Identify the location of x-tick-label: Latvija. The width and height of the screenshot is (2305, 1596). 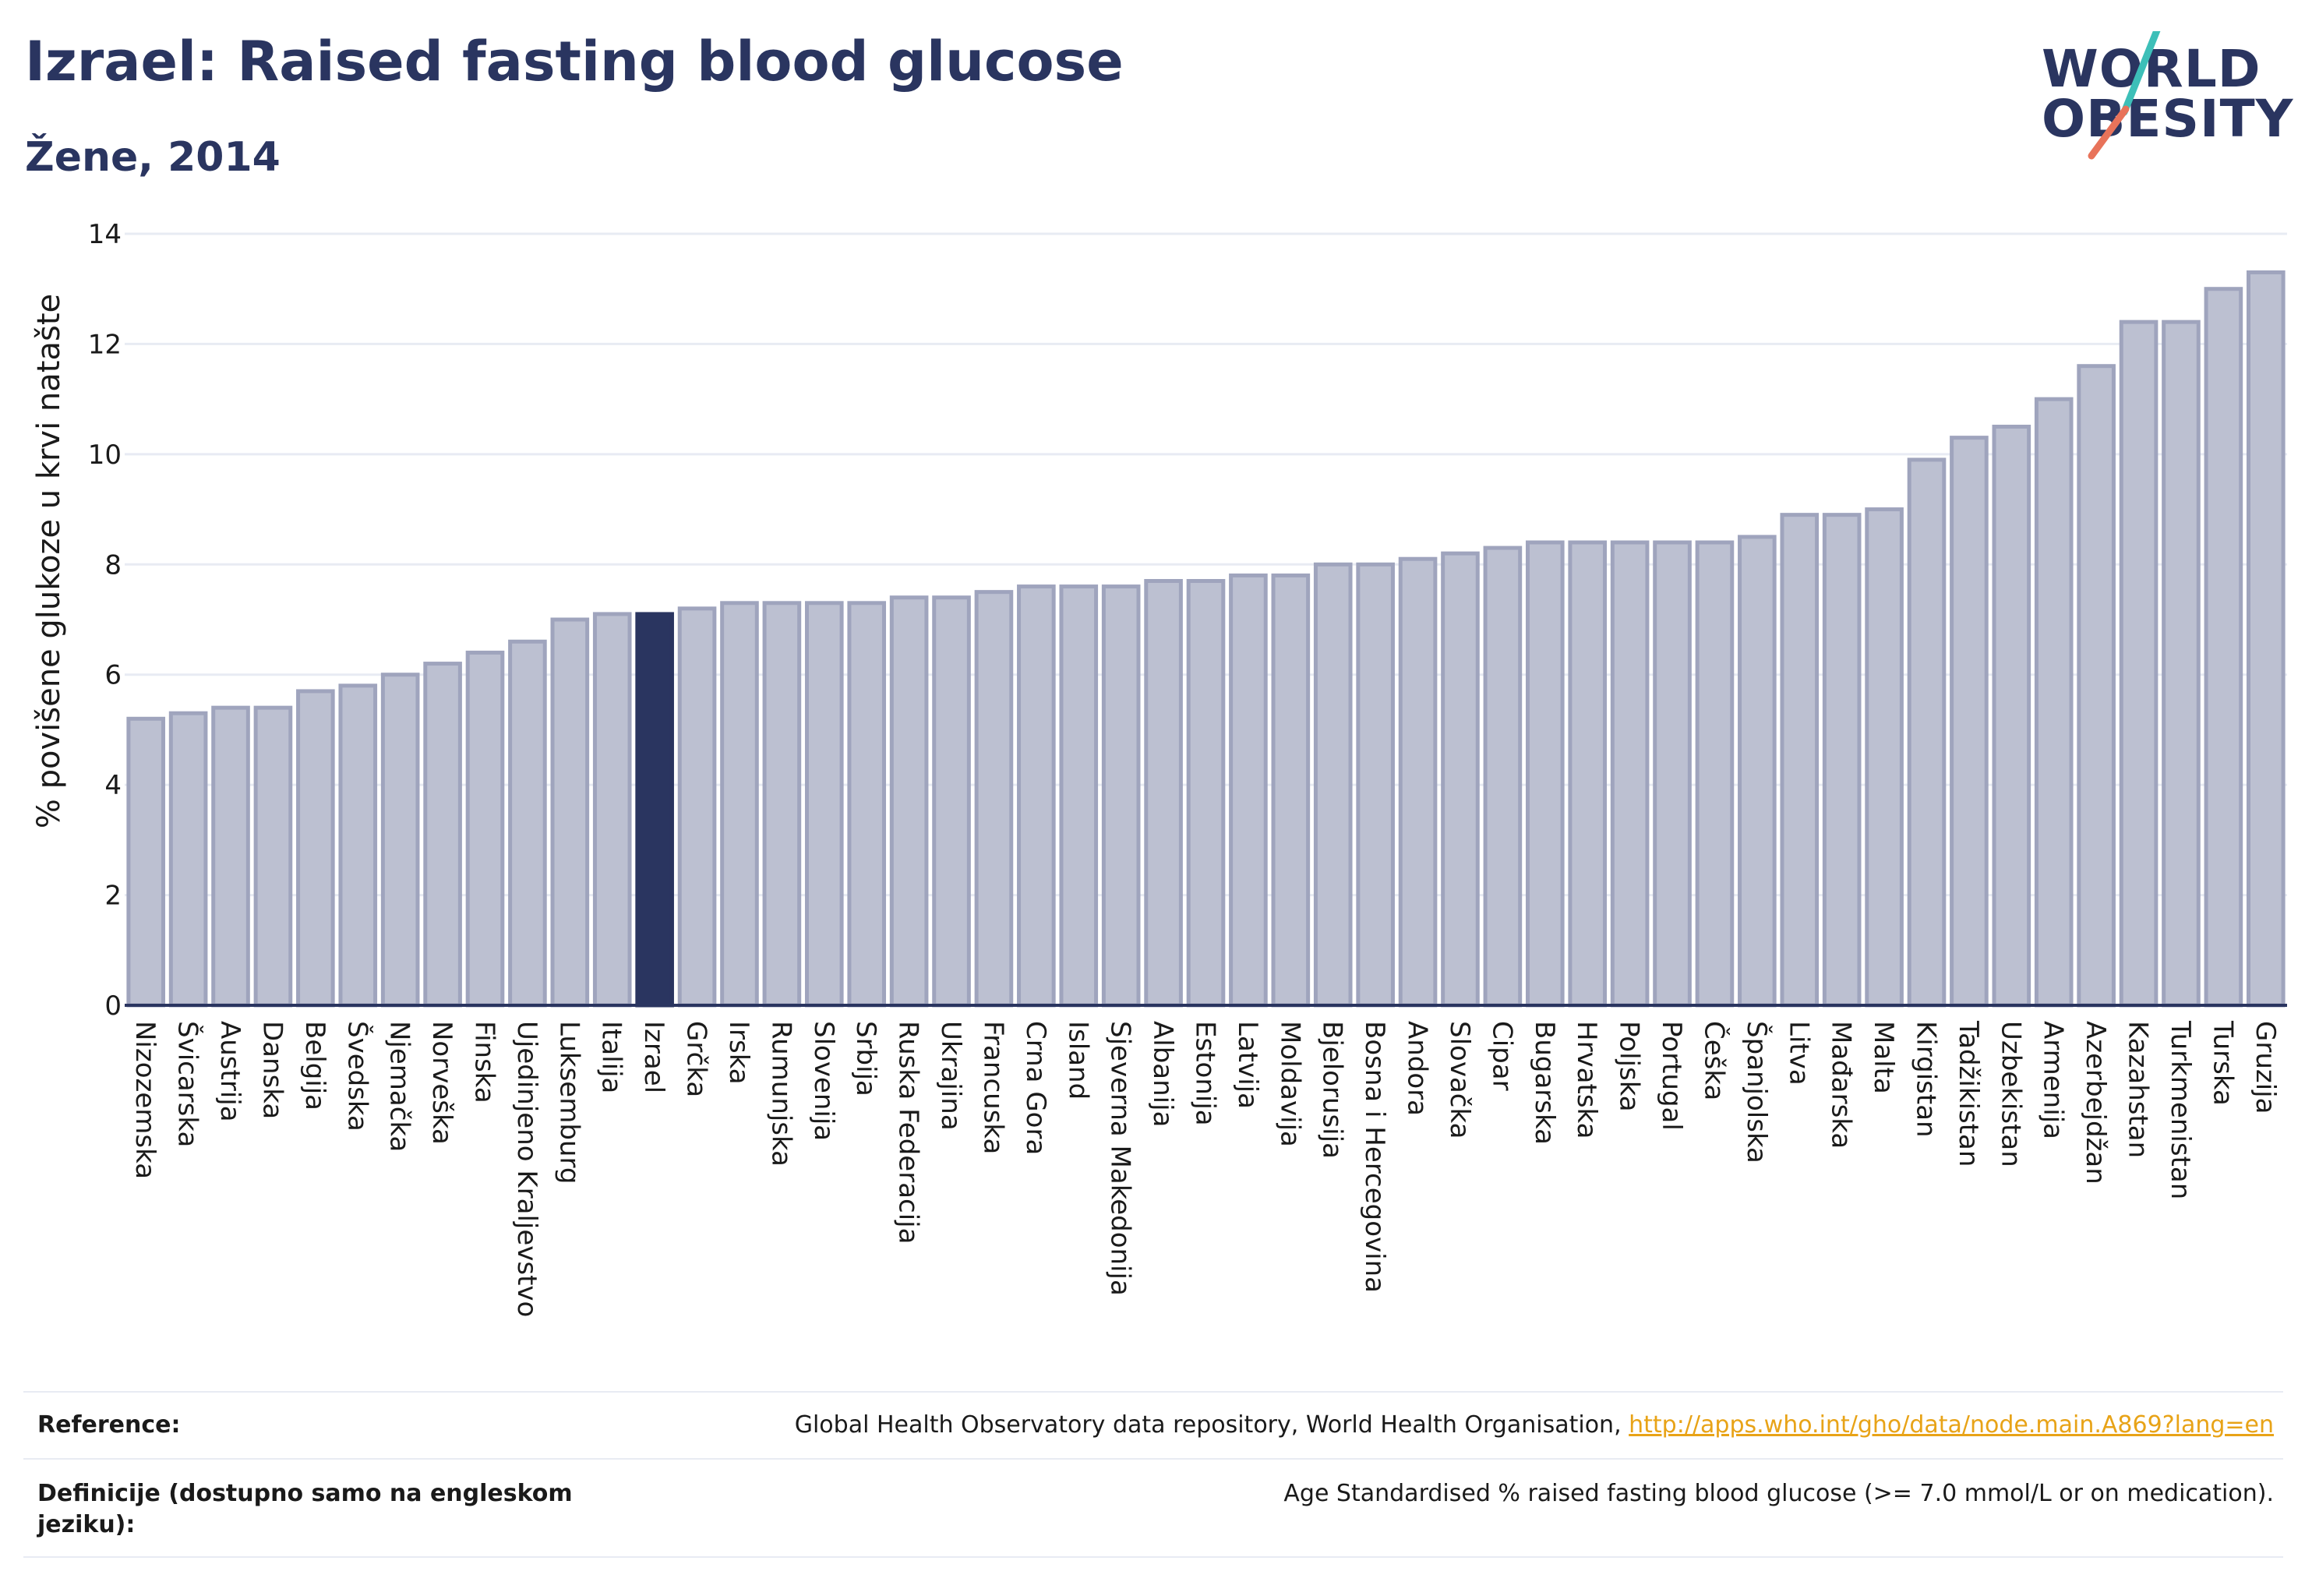
(1247, 1065).